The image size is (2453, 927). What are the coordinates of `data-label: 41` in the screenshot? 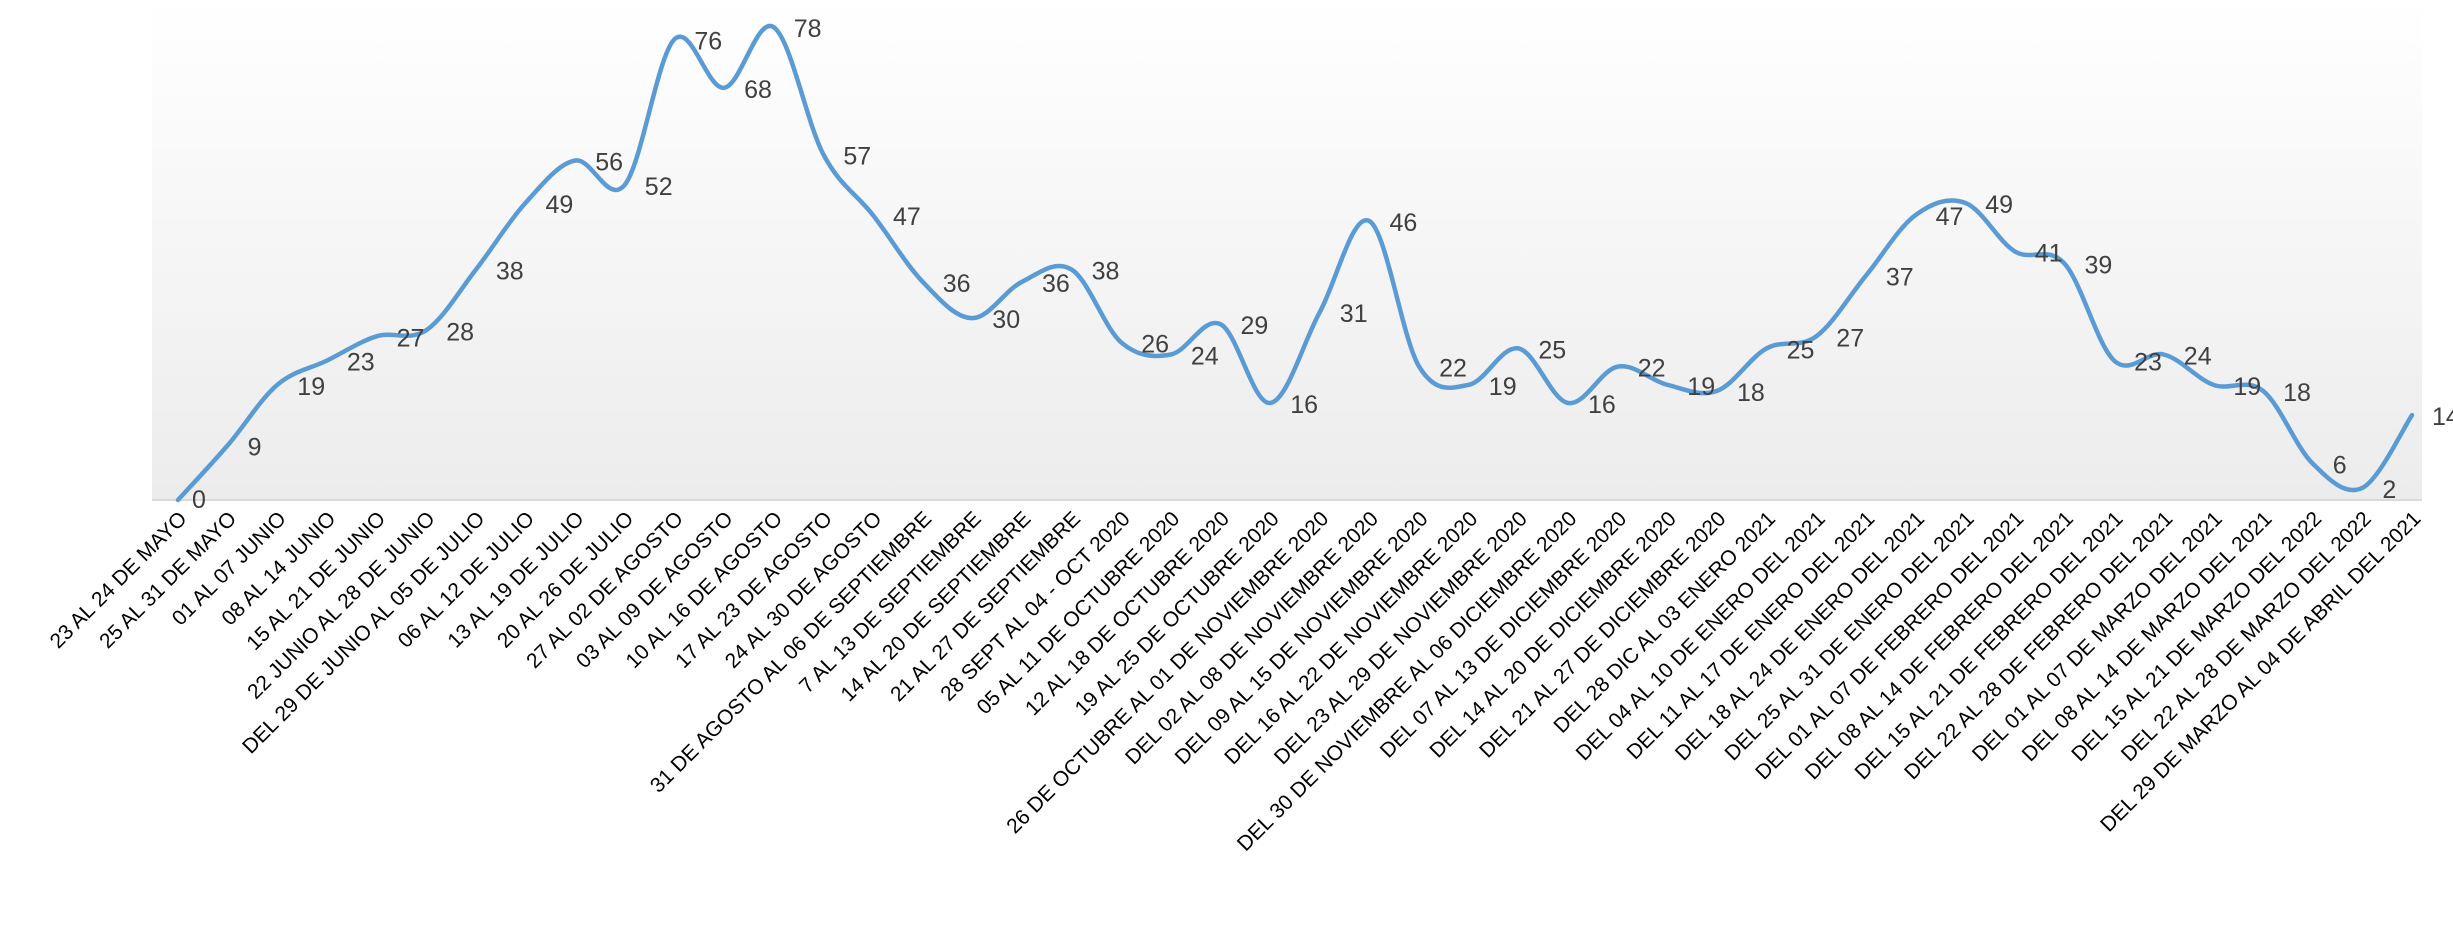 It's located at (2049, 253).